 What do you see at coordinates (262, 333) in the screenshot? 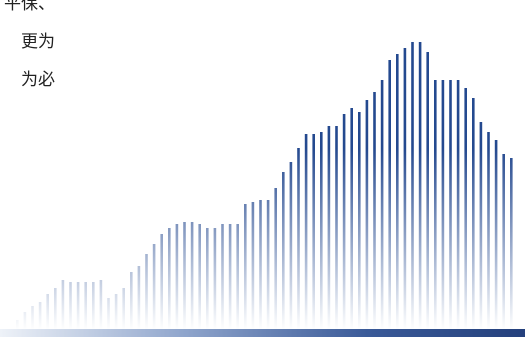
I see `bottom-band` at bounding box center [262, 333].